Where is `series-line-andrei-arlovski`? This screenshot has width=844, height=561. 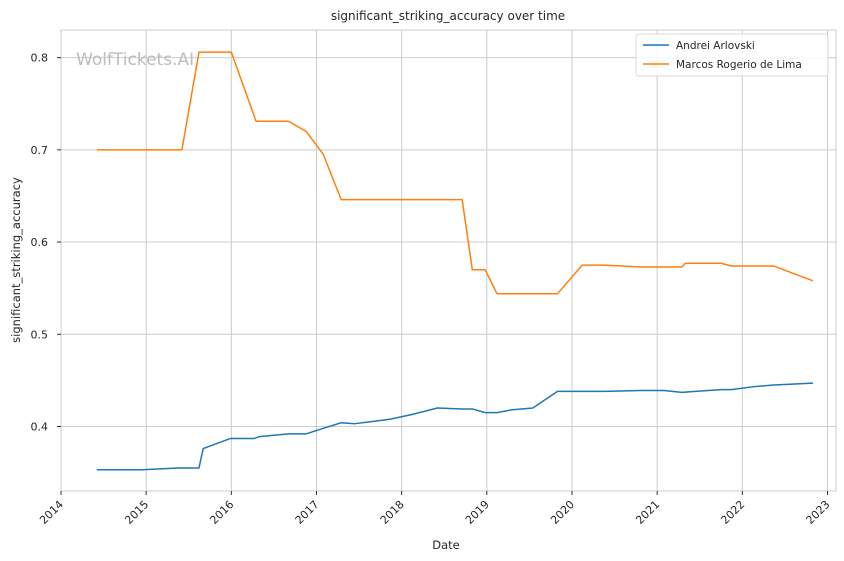 series-line-andrei-arlovski is located at coordinates (455, 426).